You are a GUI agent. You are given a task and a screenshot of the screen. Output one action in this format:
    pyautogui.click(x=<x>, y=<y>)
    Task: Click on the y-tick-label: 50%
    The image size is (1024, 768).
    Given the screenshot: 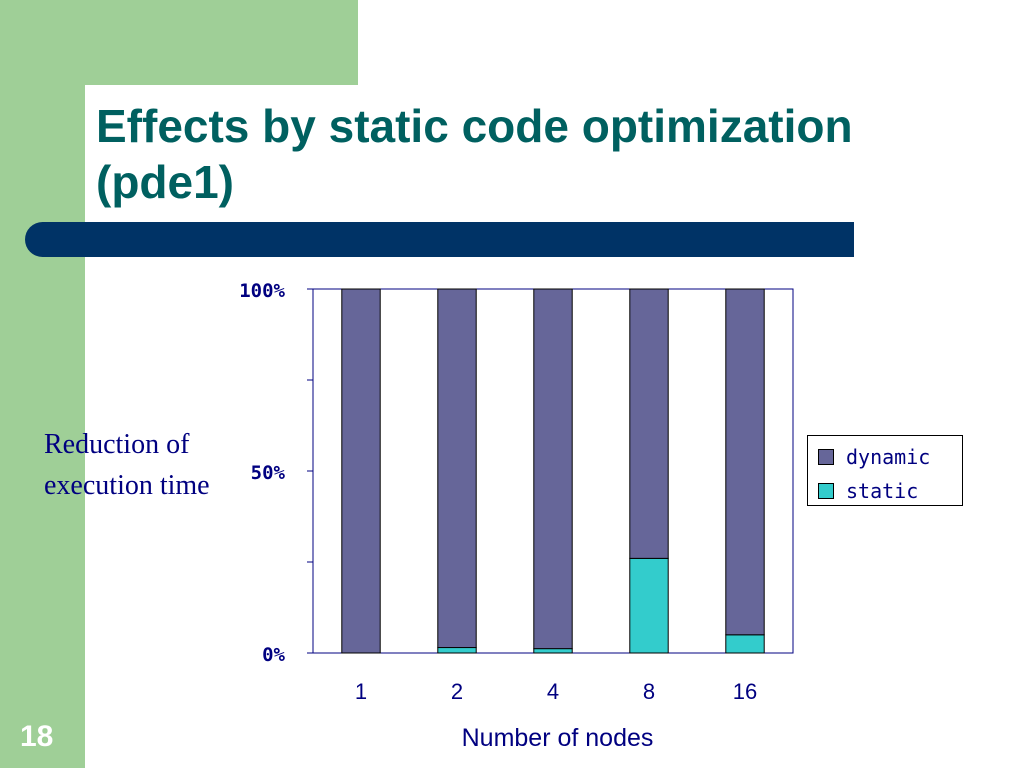 What is the action you would take?
    pyautogui.click(x=268, y=473)
    